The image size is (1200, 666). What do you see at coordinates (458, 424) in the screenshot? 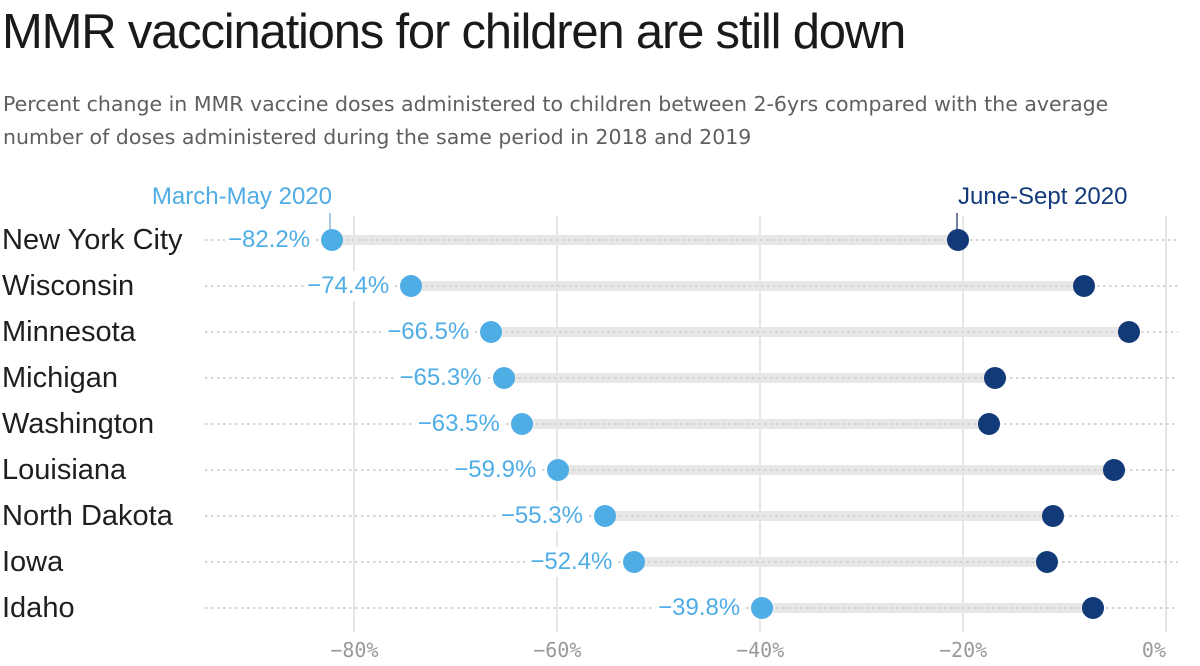
I see `march-may-value-label: −63.5%` at bounding box center [458, 424].